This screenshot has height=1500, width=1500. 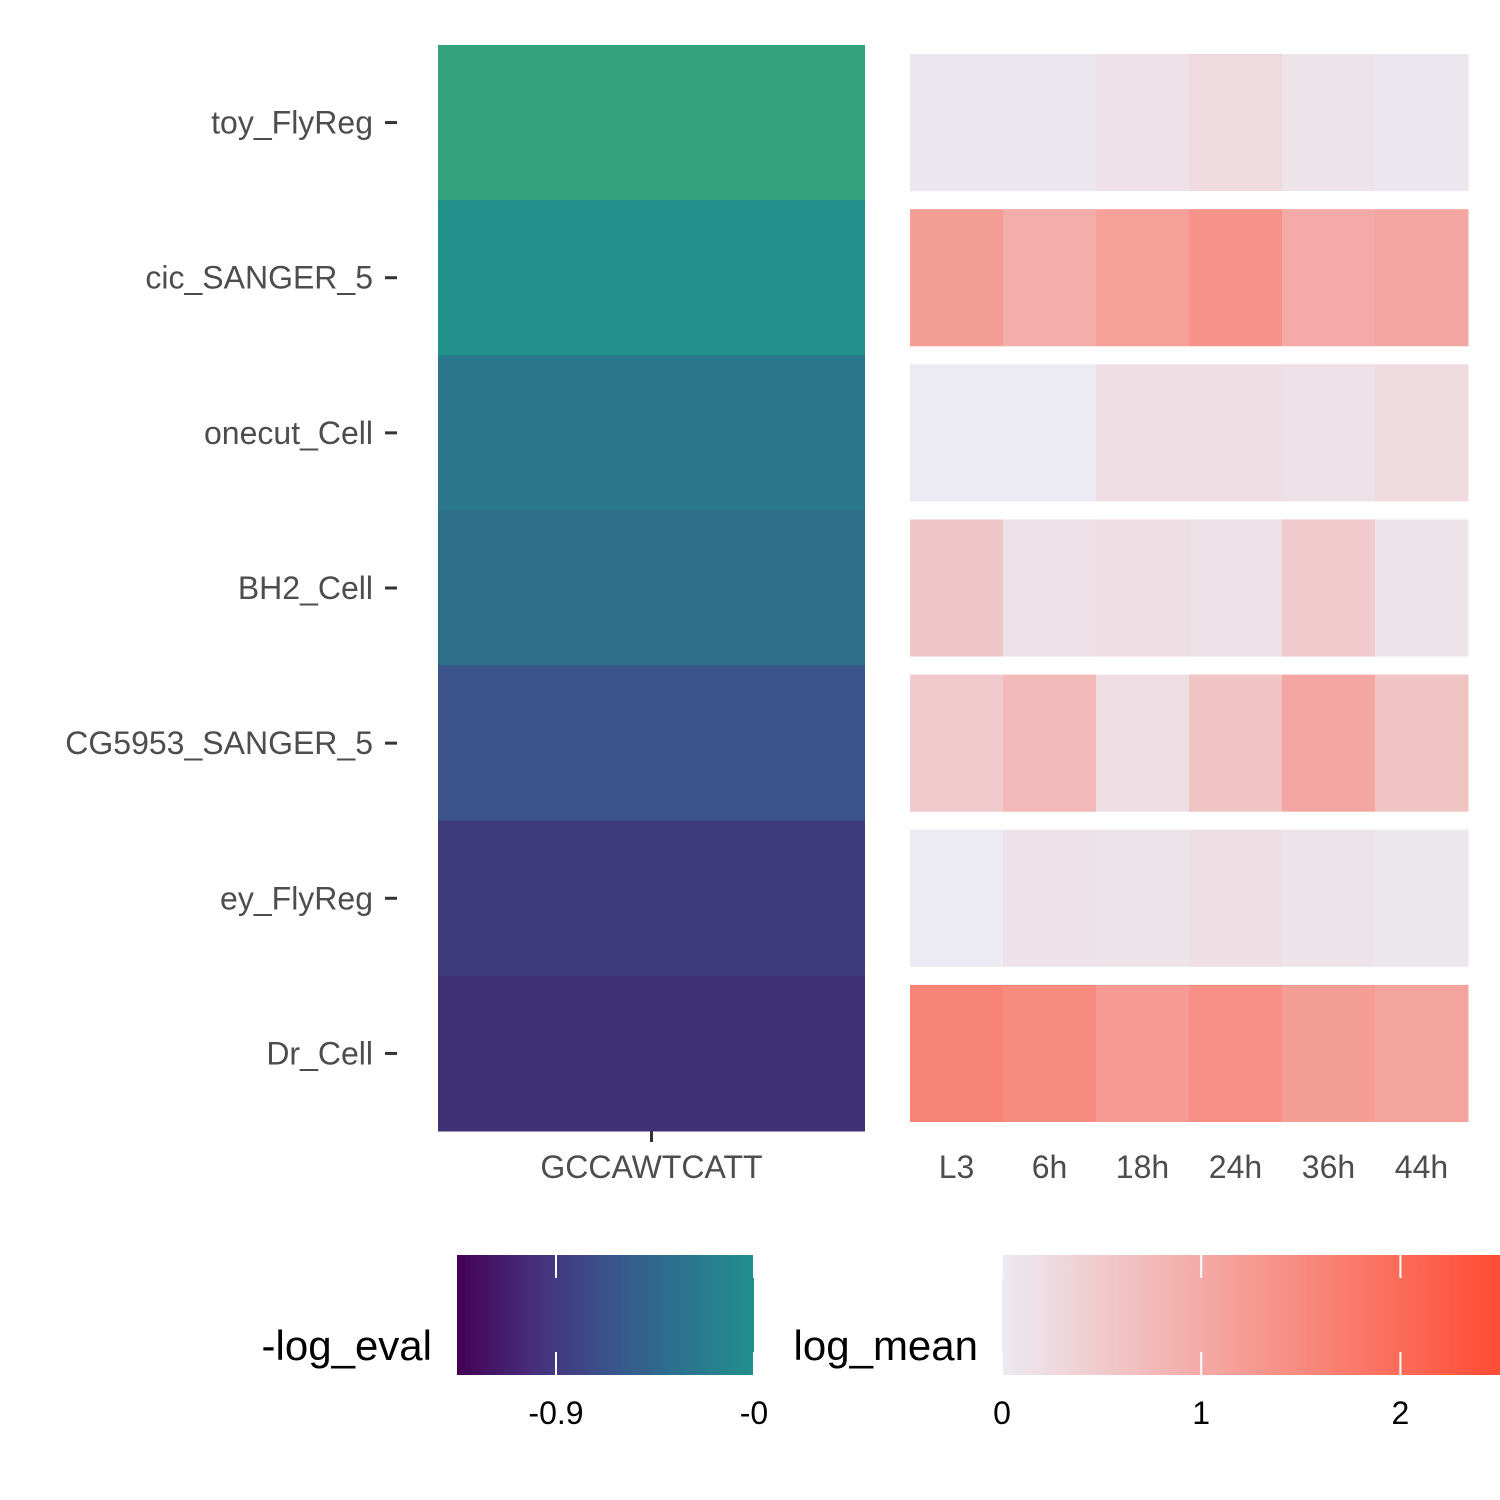 What do you see at coordinates (1142, 1167) in the screenshot?
I see `mean-x-tick-label: 18h` at bounding box center [1142, 1167].